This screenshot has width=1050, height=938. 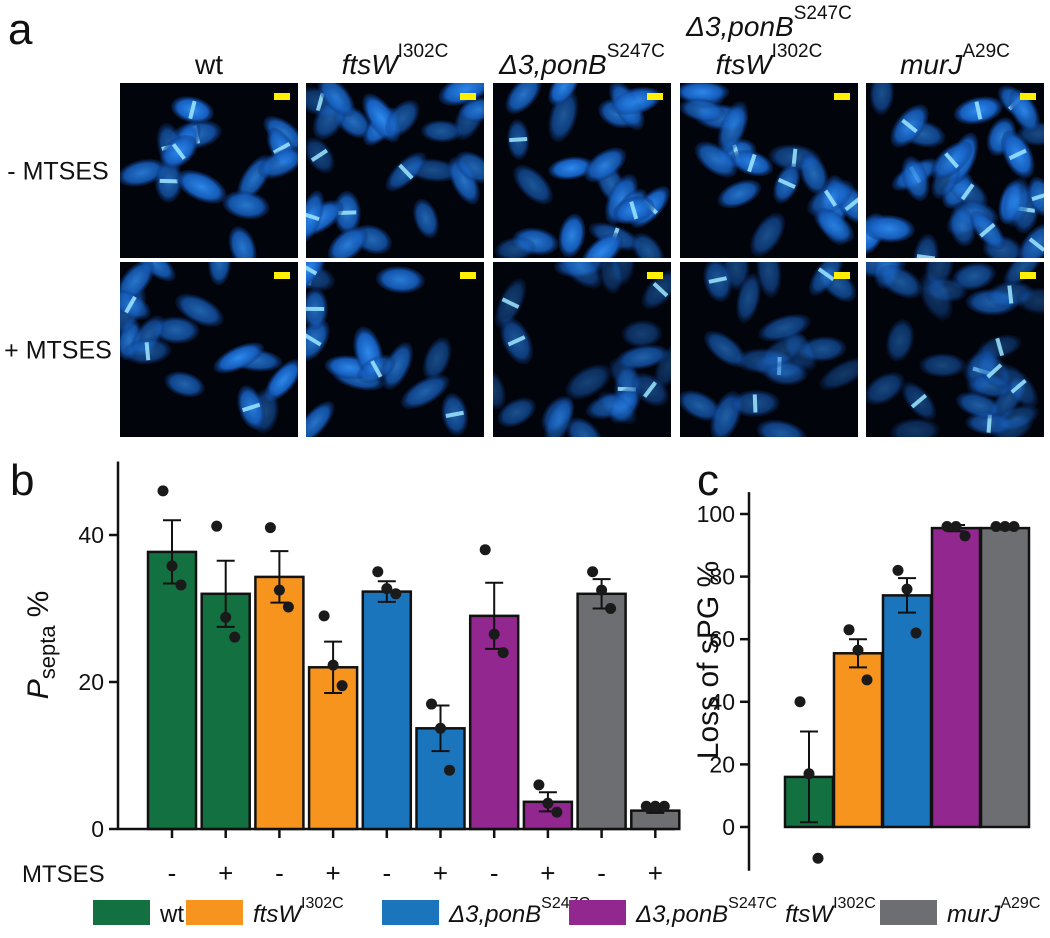 I want to click on y-axis-label: Psepta%, so click(x=41, y=645).